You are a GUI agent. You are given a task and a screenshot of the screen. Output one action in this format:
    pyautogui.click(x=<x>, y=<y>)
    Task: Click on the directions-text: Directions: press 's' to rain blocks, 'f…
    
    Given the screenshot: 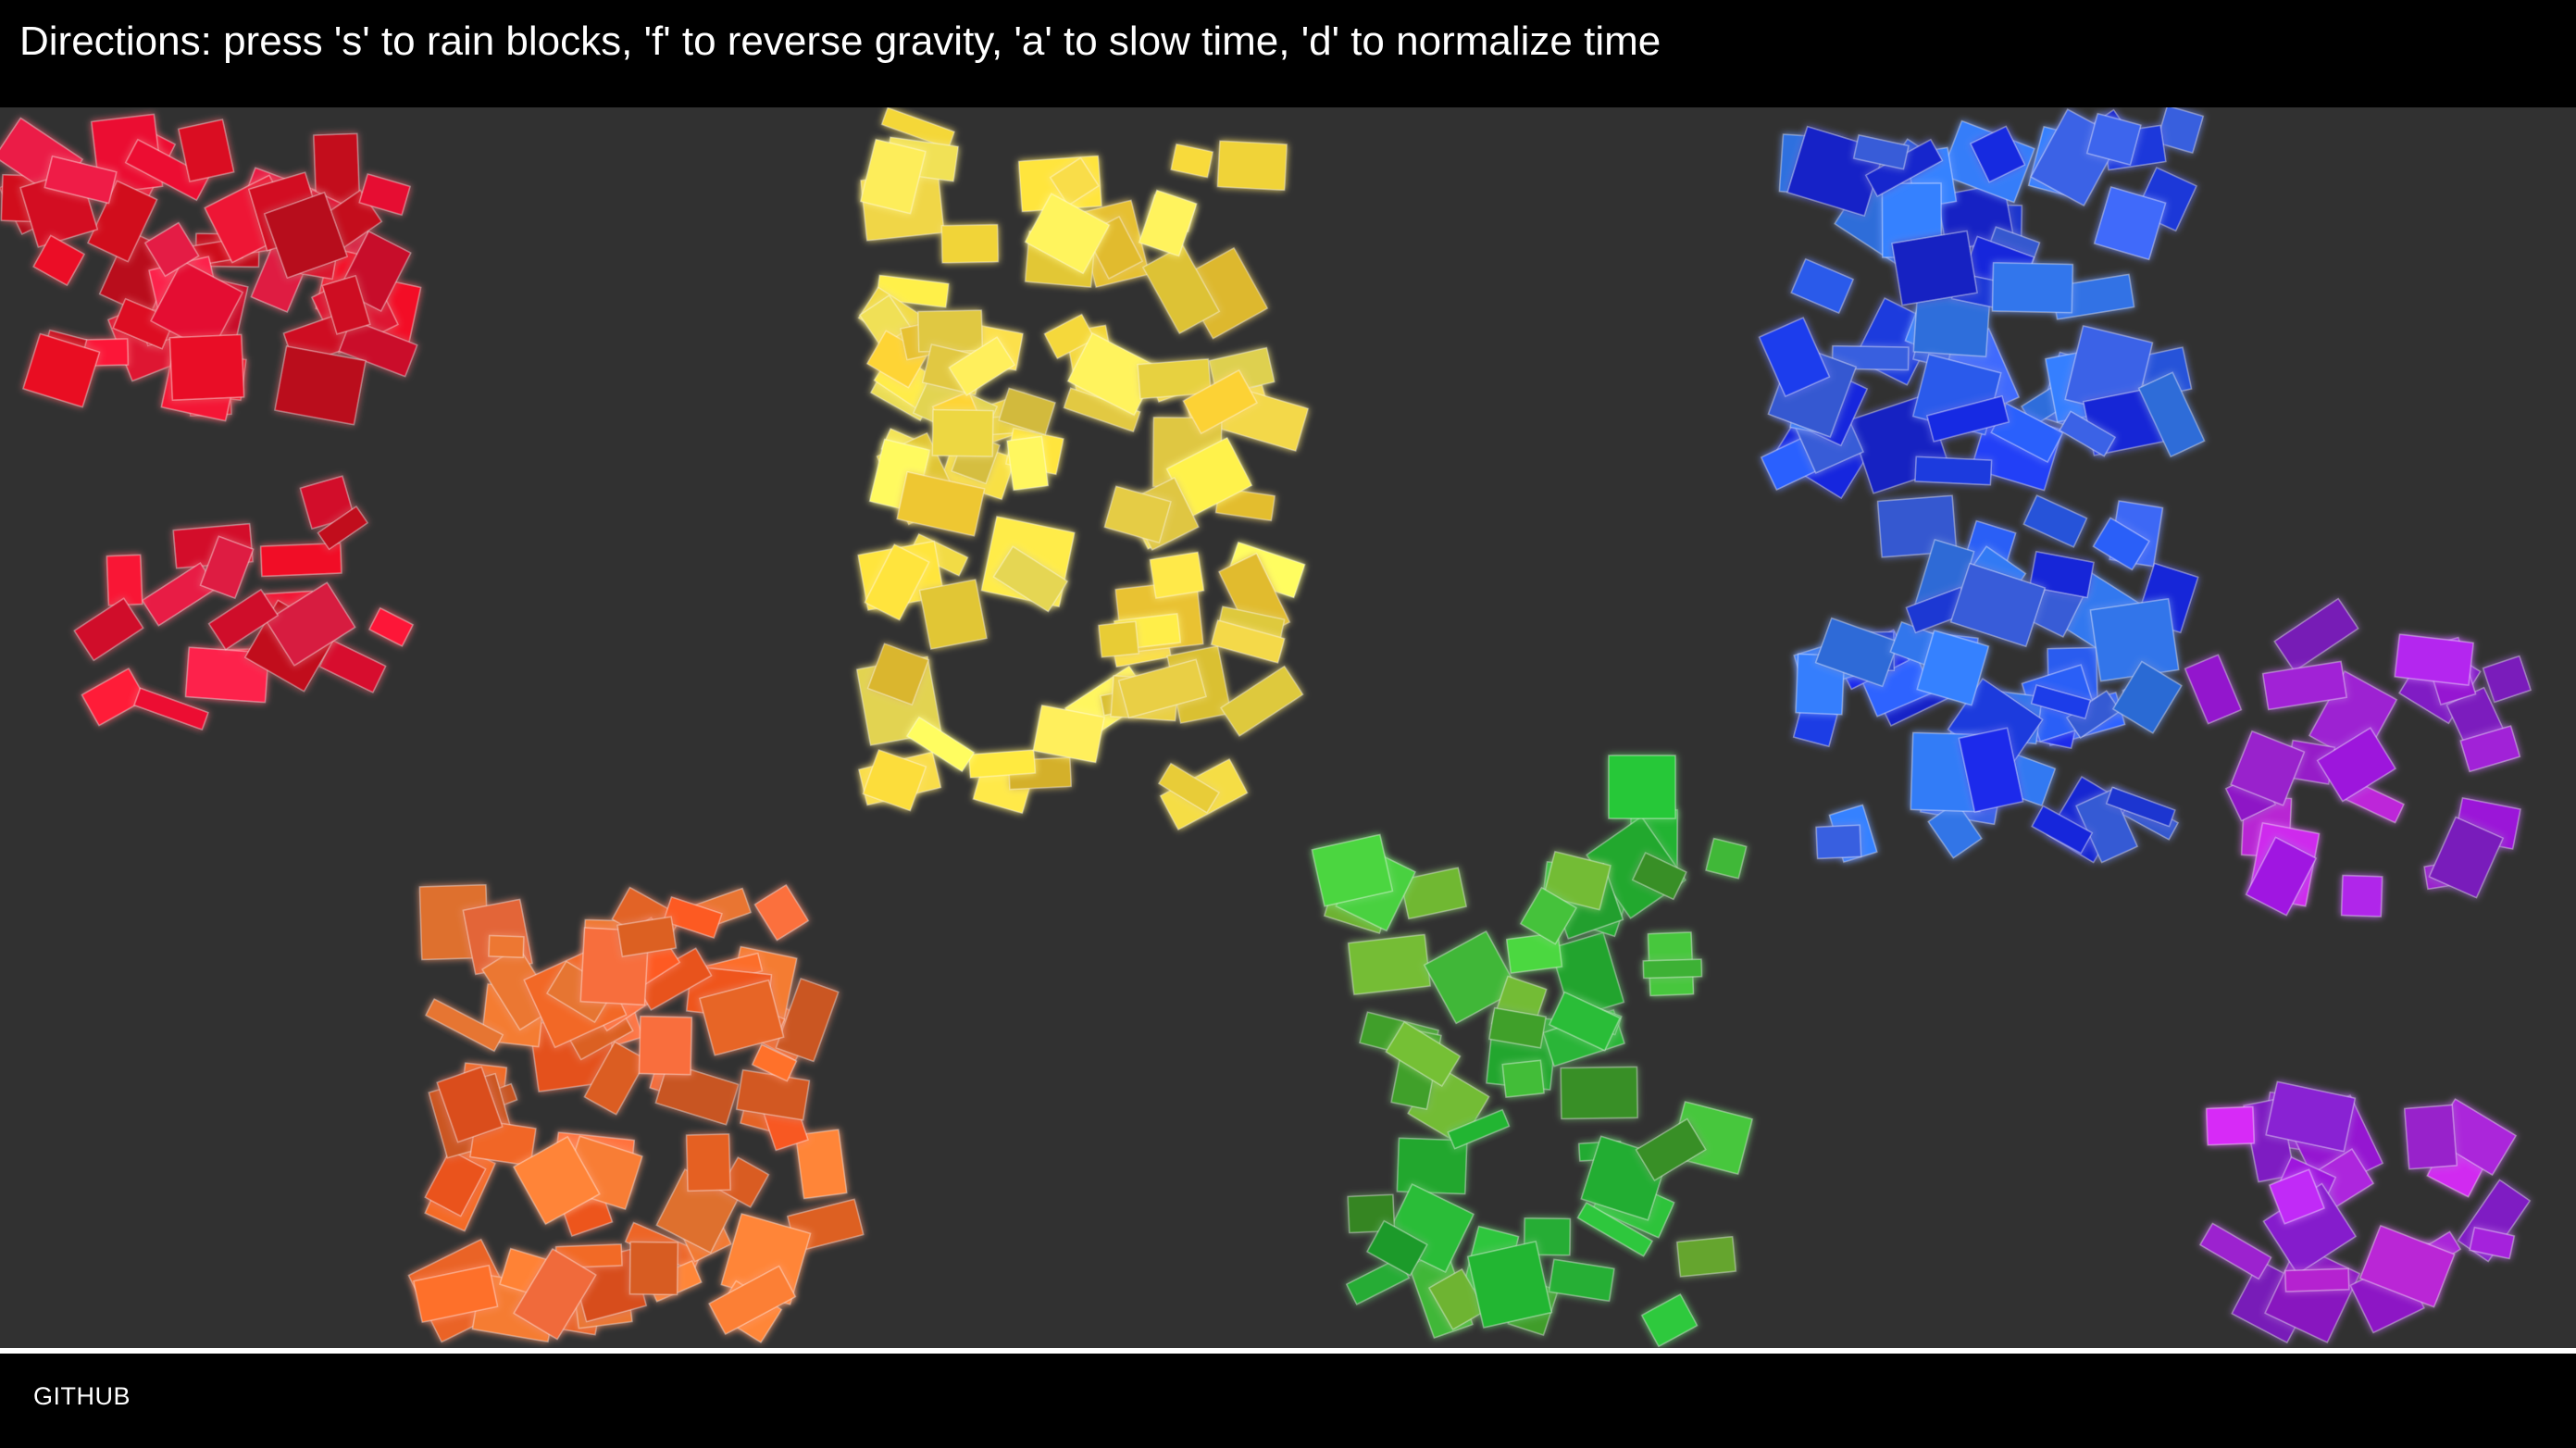 What is the action you would take?
    pyautogui.click(x=840, y=41)
    